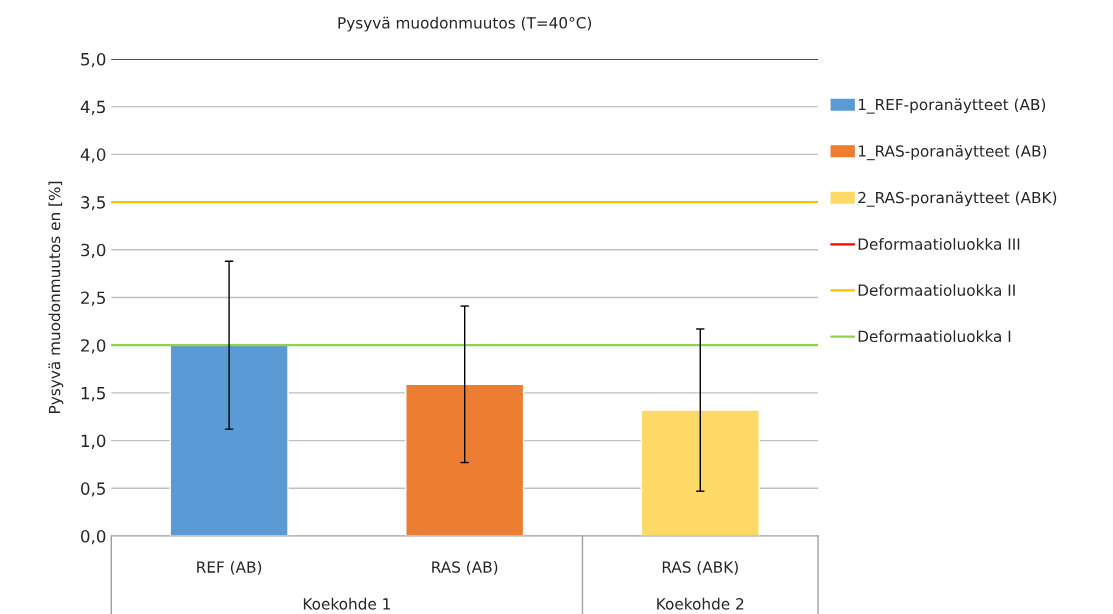 The width and height of the screenshot is (1113, 614). Describe the element at coordinates (465, 568) in the screenshot. I see `x-tick-label: RAS (AB)` at that location.